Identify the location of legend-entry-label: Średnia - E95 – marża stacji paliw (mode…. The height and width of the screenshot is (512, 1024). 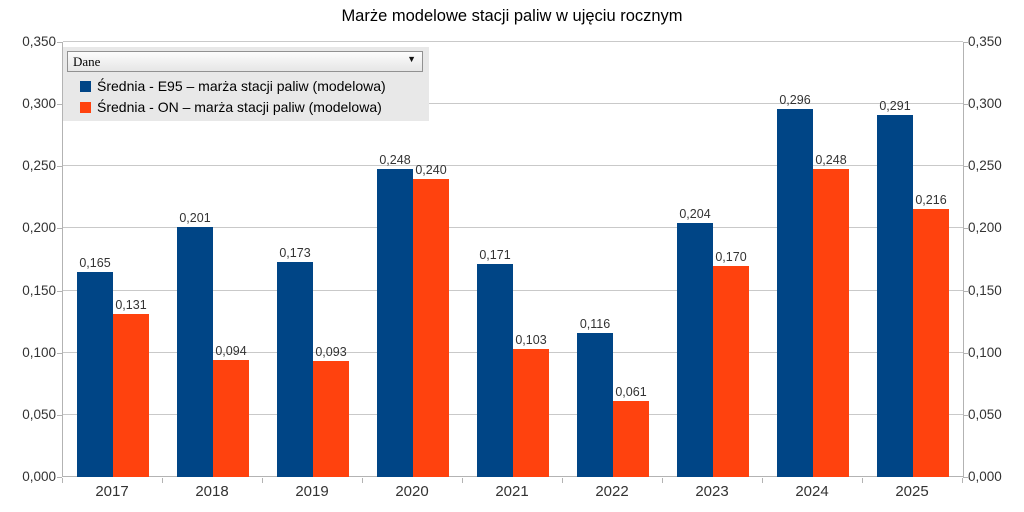
(241, 86).